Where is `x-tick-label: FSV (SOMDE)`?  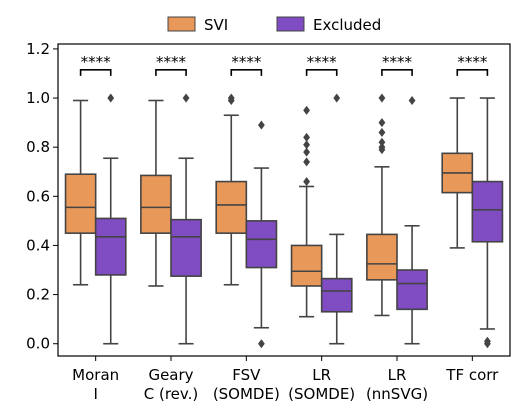 x-tick-label: FSV (SOMDE) is located at coordinates (246, 384).